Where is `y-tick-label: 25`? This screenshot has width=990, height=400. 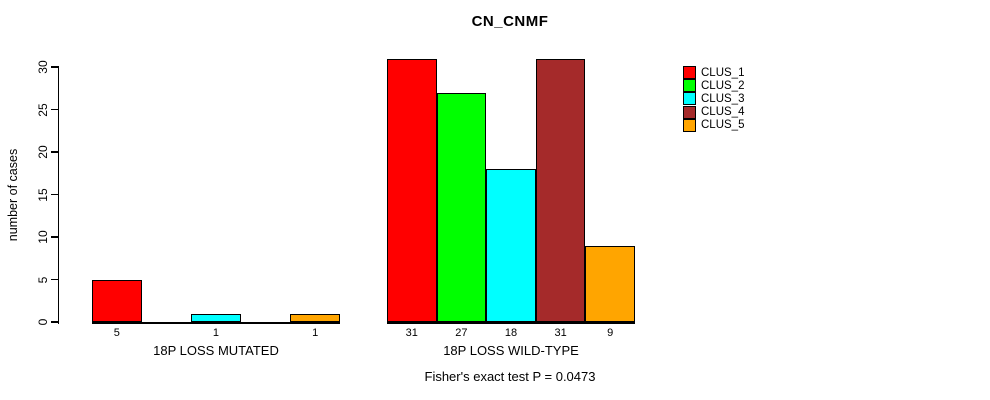 y-tick-label: 25 is located at coordinates (43, 109).